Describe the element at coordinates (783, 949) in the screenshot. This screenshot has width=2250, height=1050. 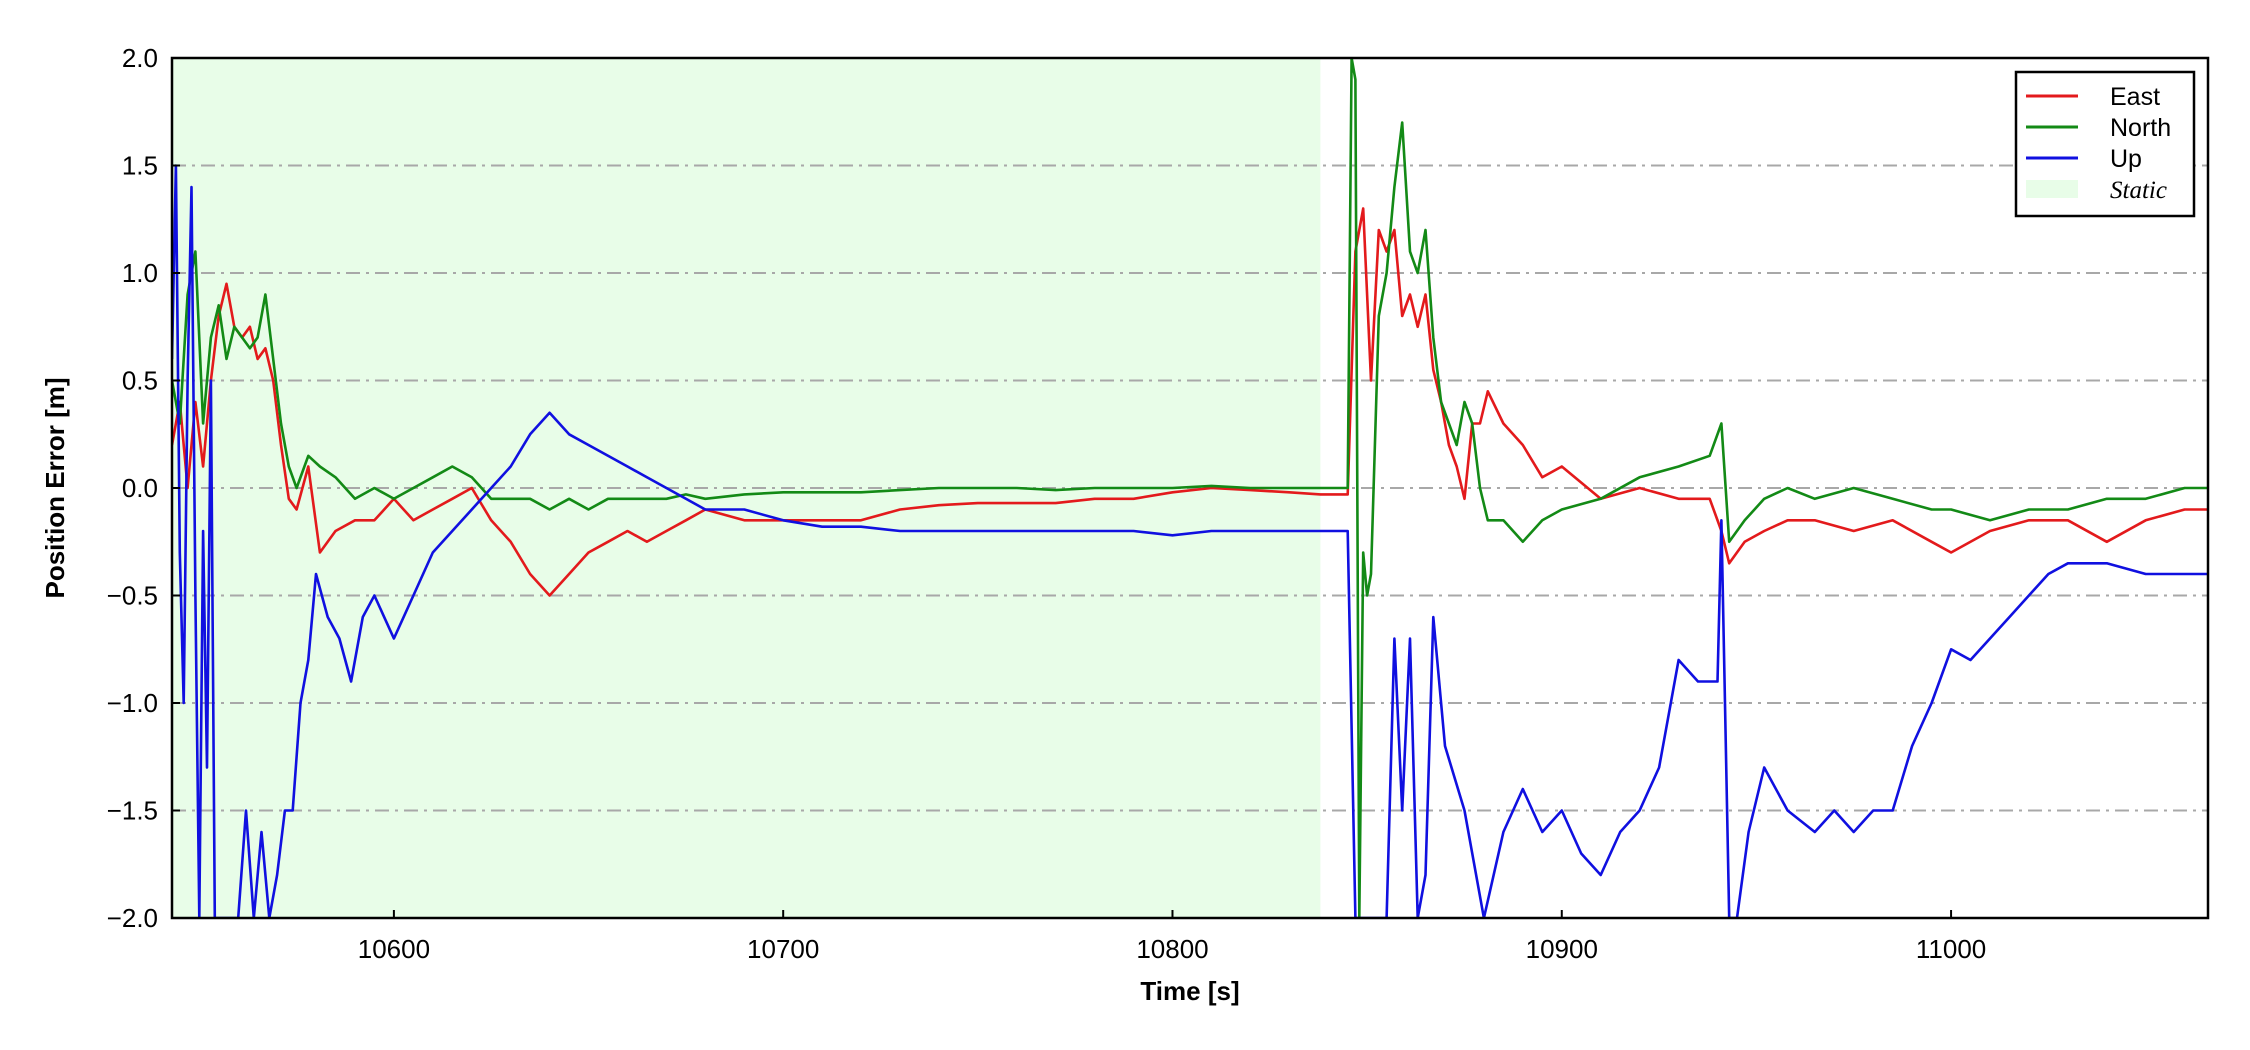
I see `x-tick-label: 10700` at that location.